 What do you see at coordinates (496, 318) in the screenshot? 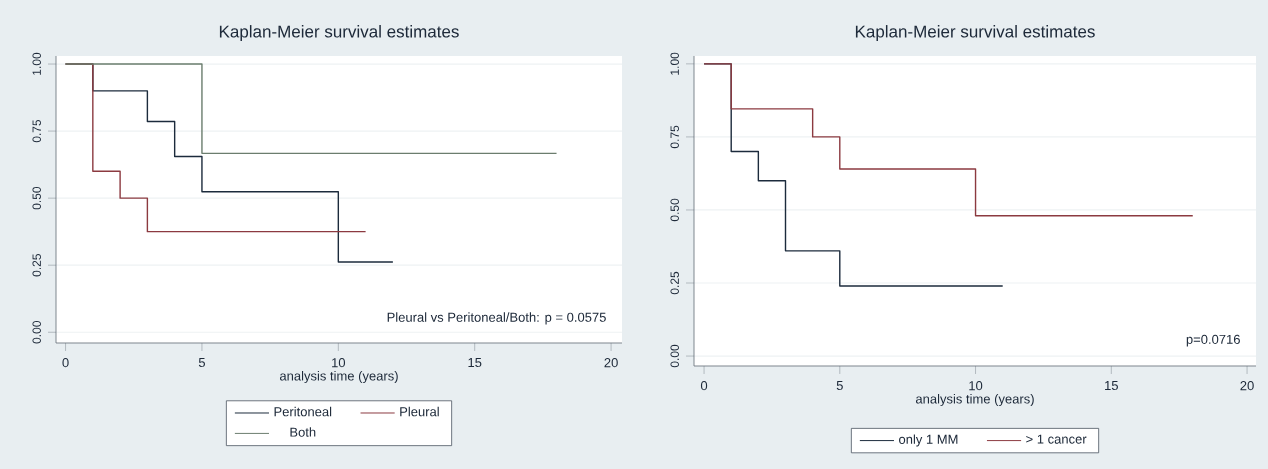
I see `annotation: Pleural vs Peritoneal/Both: p = 0.0575` at bounding box center [496, 318].